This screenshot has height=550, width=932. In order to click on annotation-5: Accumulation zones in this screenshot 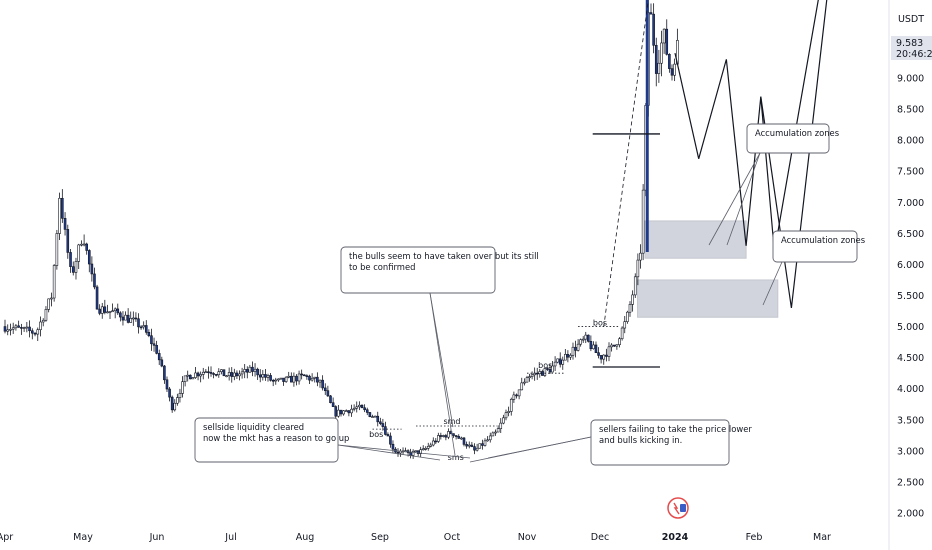, I will do `click(813, 268)`.